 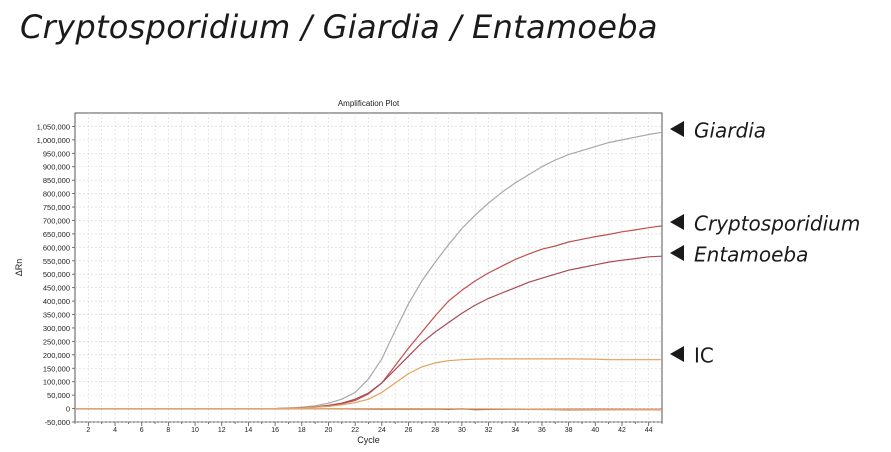 What do you see at coordinates (57, 422) in the screenshot?
I see `y-tick-label: -50,000` at bounding box center [57, 422].